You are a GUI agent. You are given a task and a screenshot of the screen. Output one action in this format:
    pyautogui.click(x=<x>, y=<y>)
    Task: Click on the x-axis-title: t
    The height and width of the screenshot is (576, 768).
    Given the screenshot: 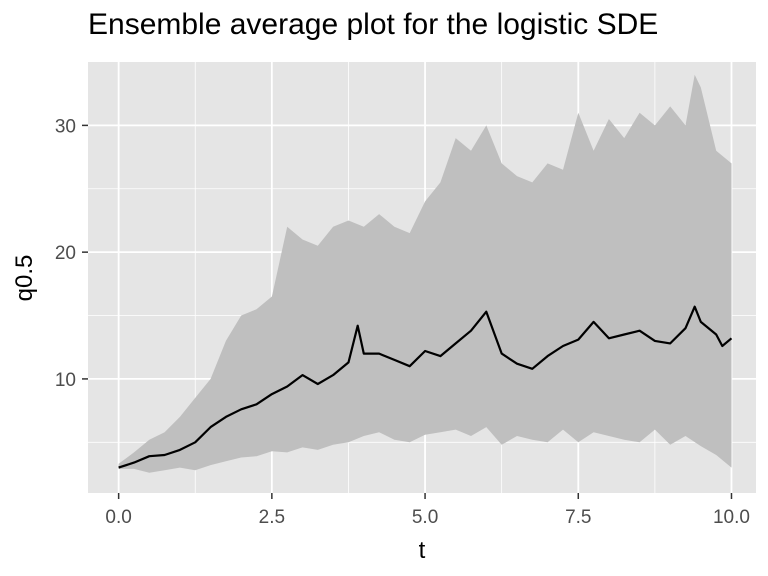 What is the action you would take?
    pyautogui.click(x=422, y=550)
    